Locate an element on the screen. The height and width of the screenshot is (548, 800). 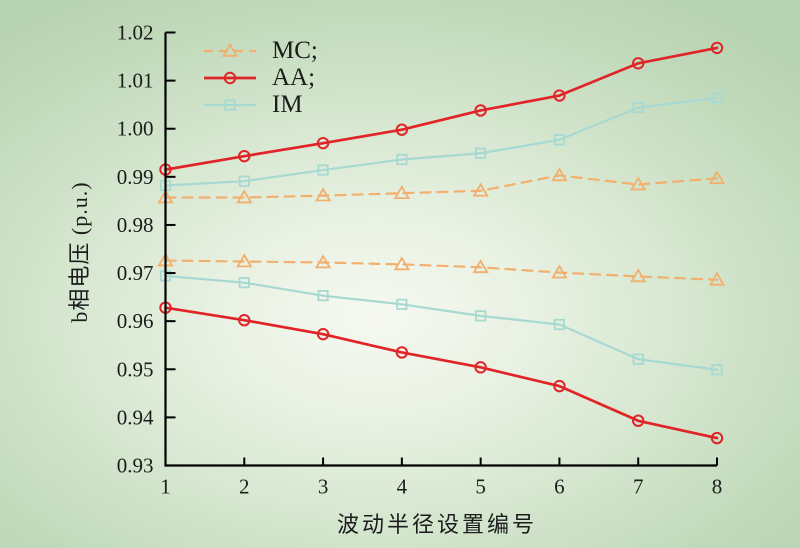
x-tick-label: 1 is located at coordinates (165, 487).